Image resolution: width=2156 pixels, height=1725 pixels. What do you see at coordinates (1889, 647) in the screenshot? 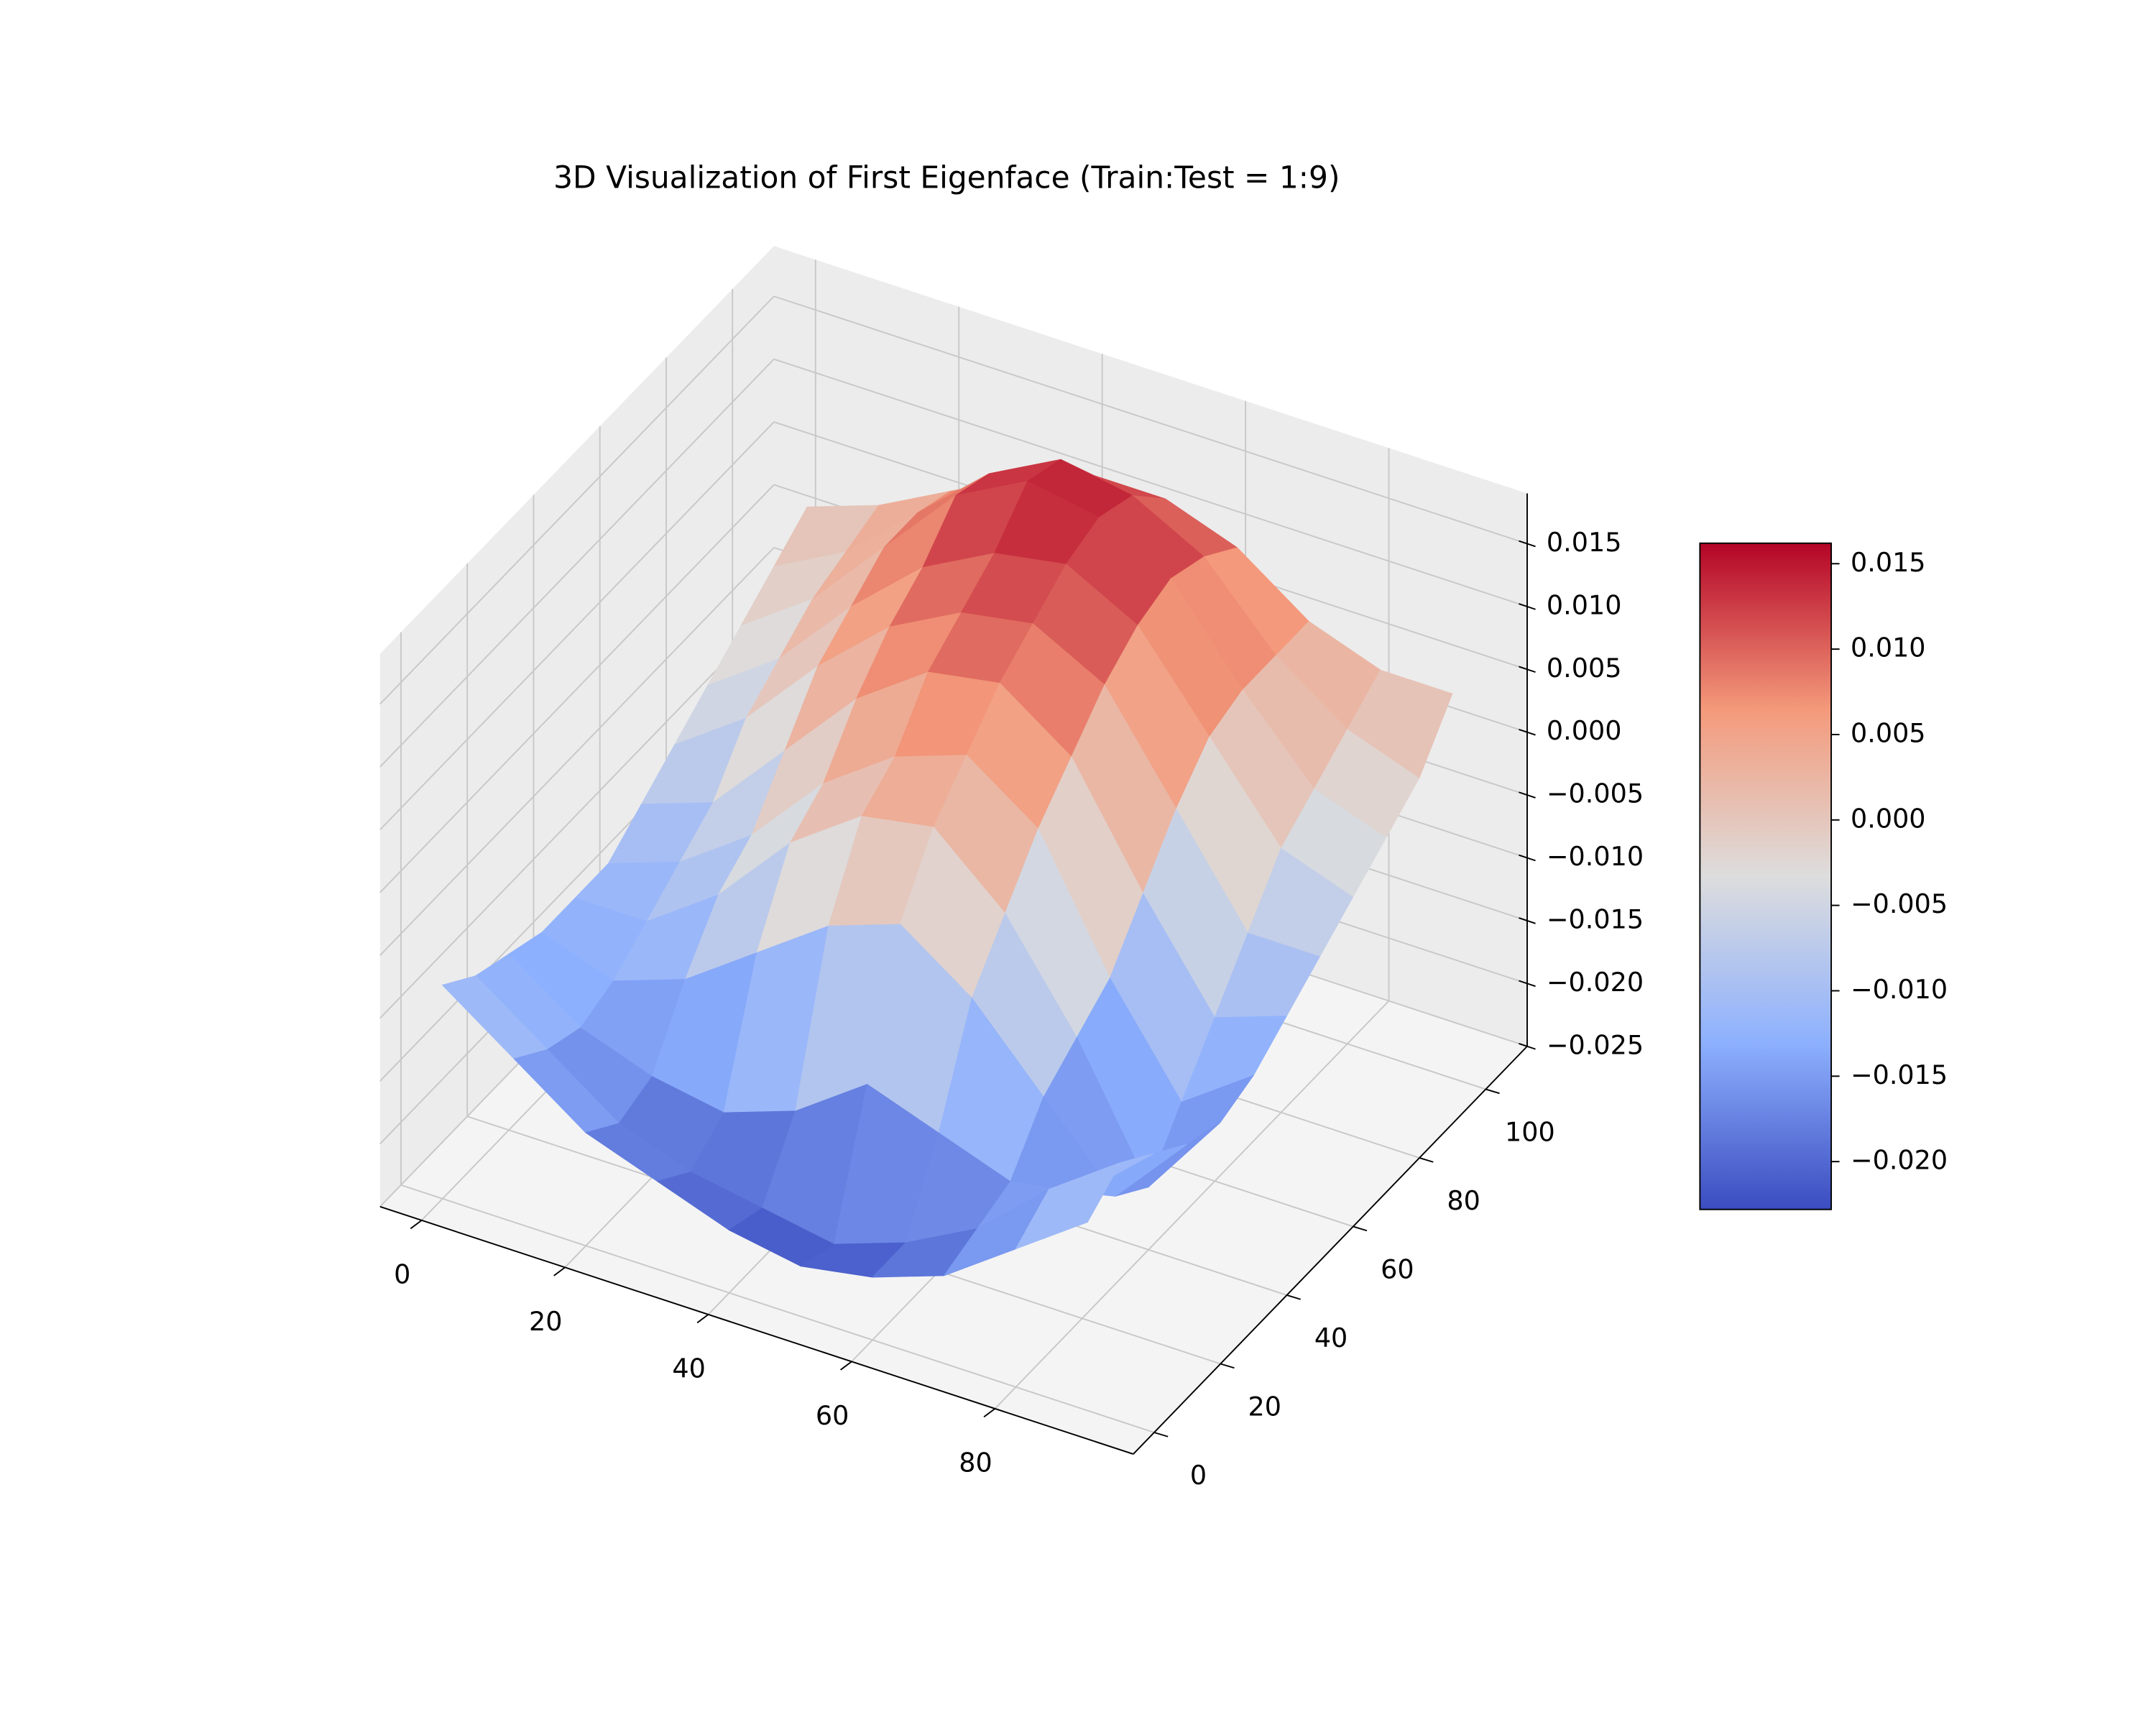
I see `colorbar-tick-label: 0.010` at bounding box center [1889, 647].